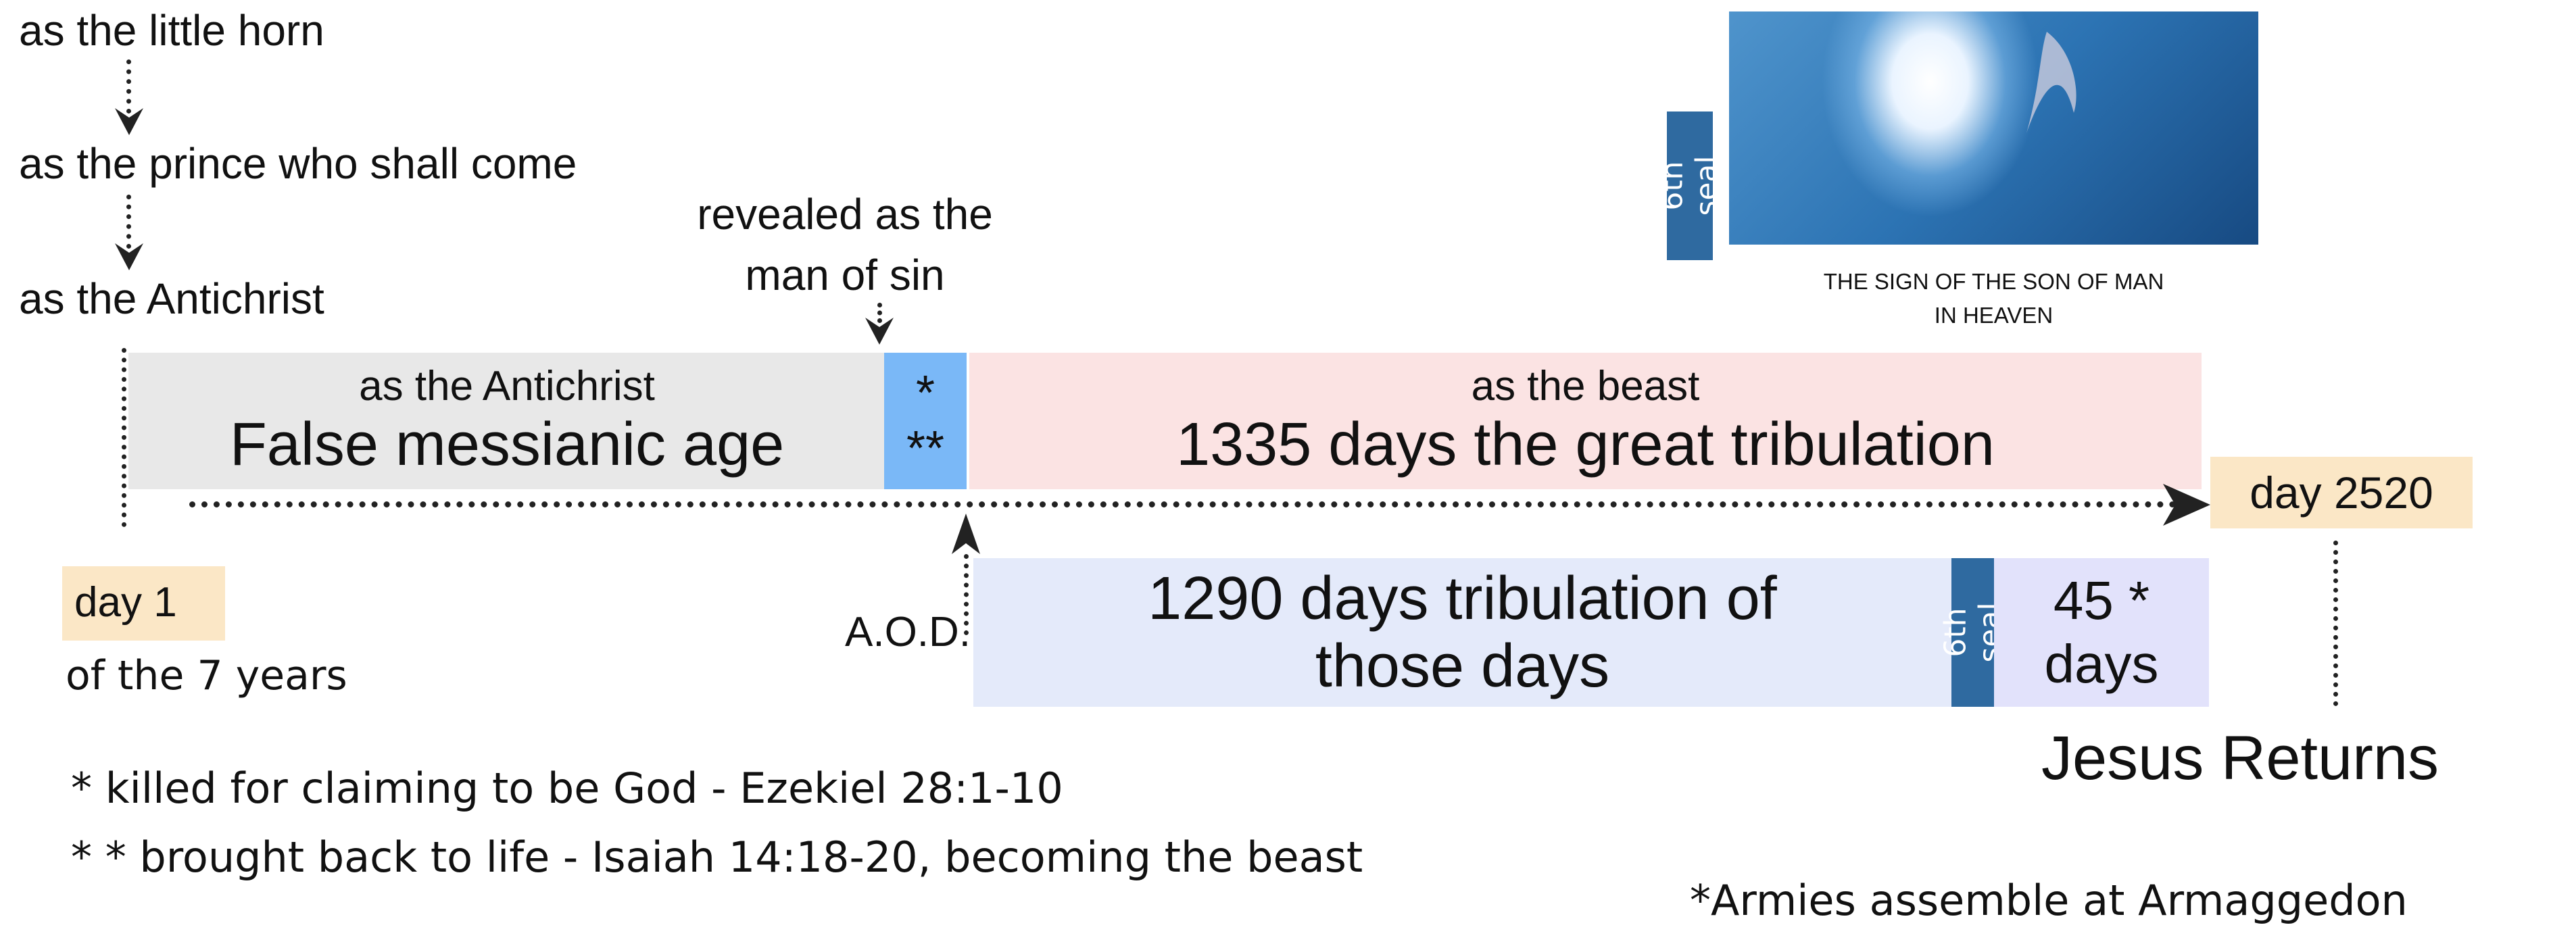 The width and height of the screenshot is (2576, 946). Describe the element at coordinates (1993, 281) in the screenshot. I see `image-caption-line1: THE SIGN OF THE SON OF MAN` at that location.